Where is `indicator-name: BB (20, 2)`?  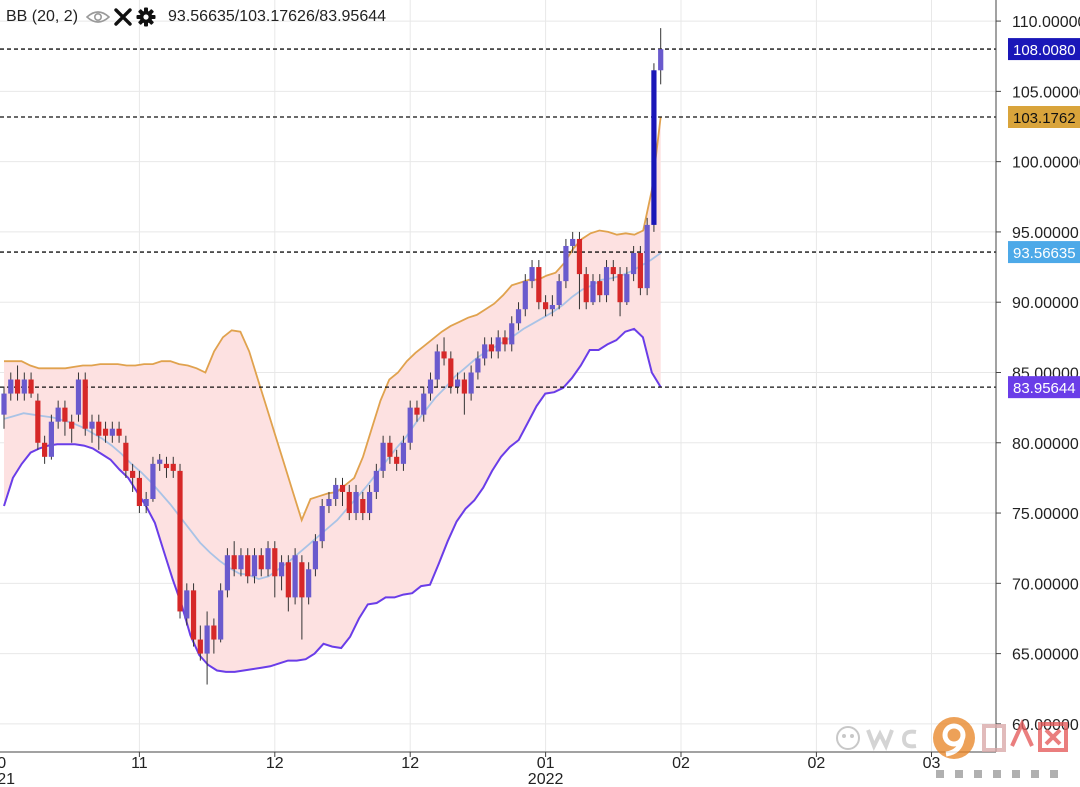 indicator-name: BB (20, 2) is located at coordinates (42, 16).